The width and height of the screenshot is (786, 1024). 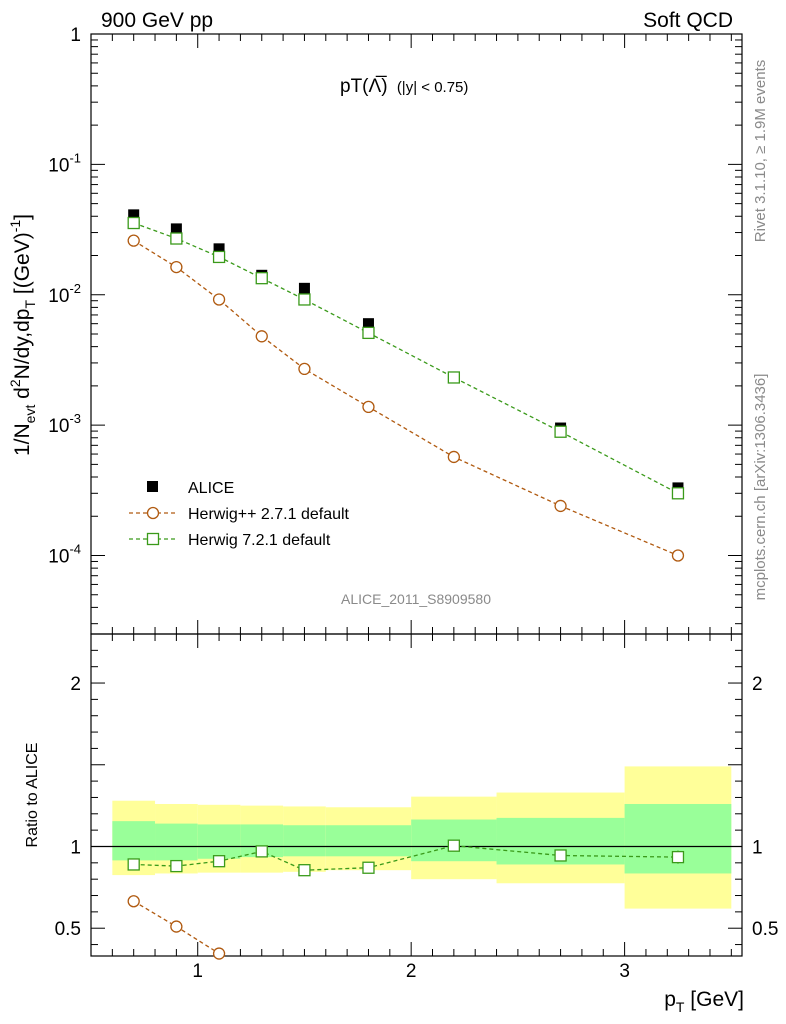 I want to click on ratio-ylabel: Ratio to ALICE, so click(x=32, y=795).